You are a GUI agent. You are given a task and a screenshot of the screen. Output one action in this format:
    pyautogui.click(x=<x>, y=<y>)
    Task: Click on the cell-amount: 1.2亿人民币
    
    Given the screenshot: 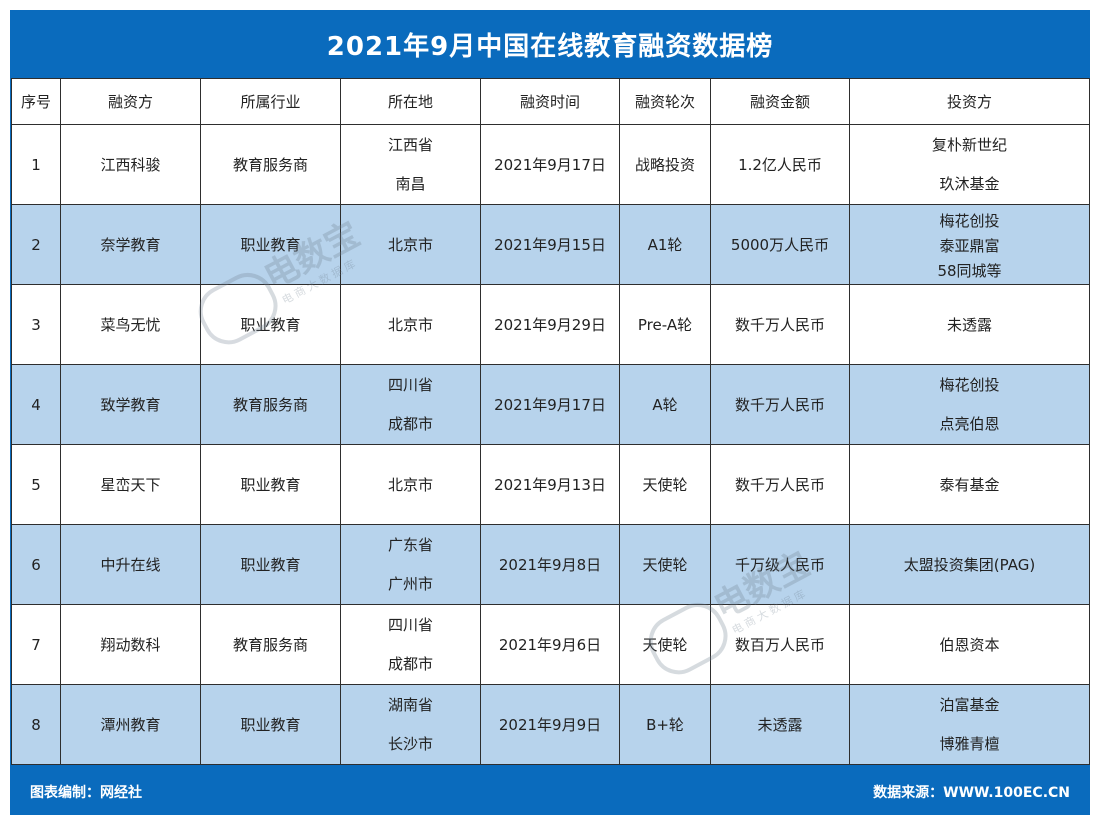 What is the action you would take?
    pyautogui.click(x=780, y=164)
    